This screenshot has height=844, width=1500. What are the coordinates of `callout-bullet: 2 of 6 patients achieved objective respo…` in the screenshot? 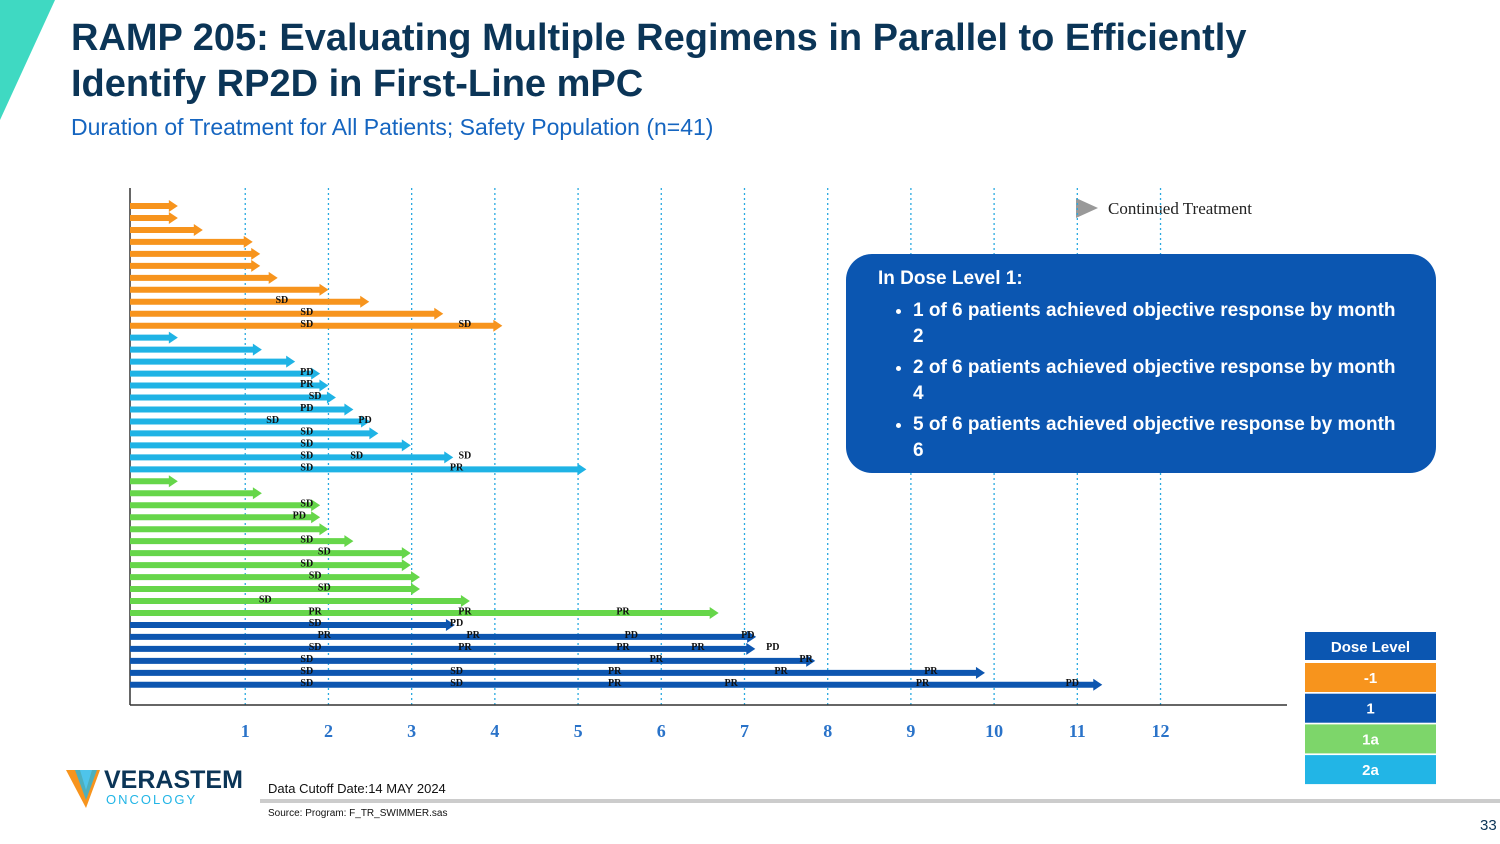 It's located at (1154, 381).